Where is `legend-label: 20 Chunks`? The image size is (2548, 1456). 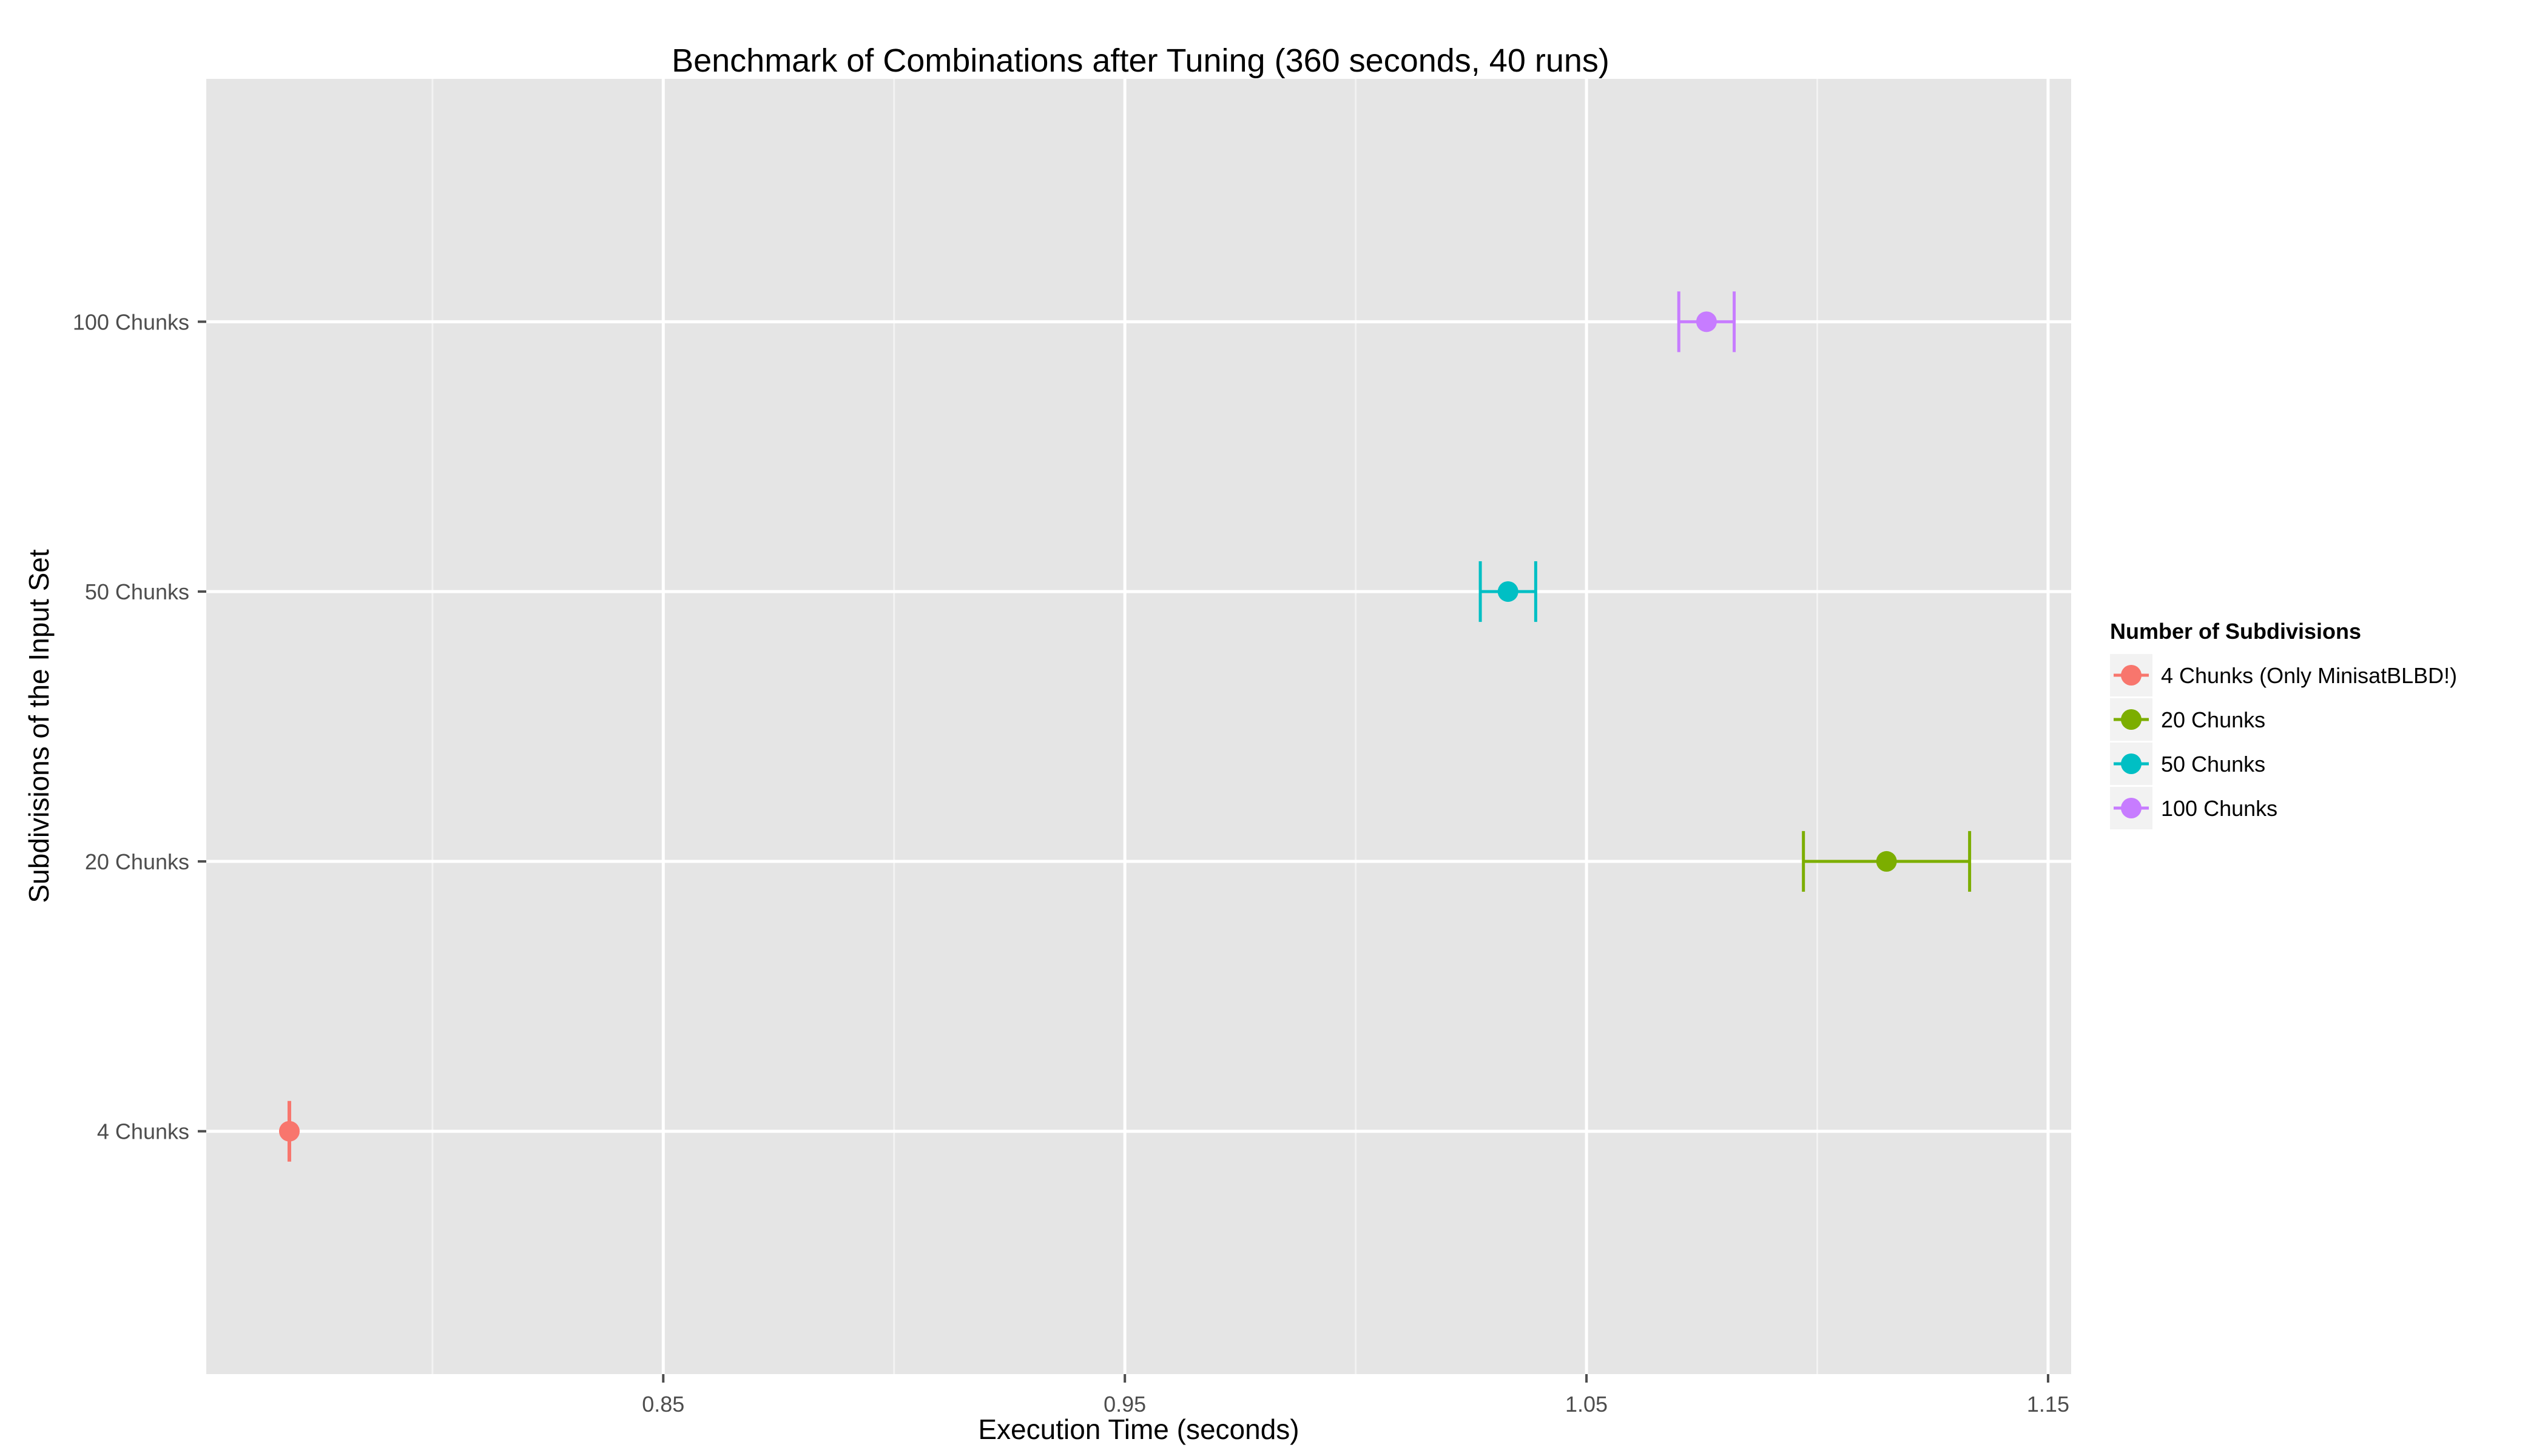 legend-label: 20 Chunks is located at coordinates (2213, 719).